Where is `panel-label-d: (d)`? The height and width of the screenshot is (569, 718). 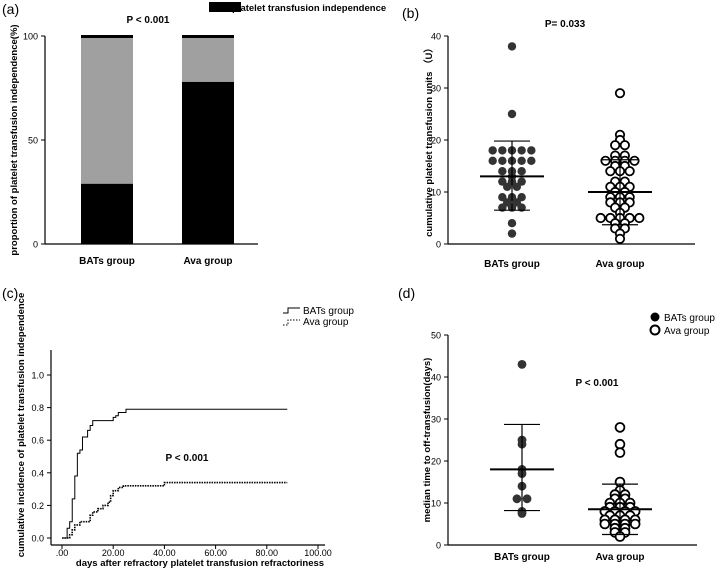 panel-label-d: (d) is located at coordinates (406, 293).